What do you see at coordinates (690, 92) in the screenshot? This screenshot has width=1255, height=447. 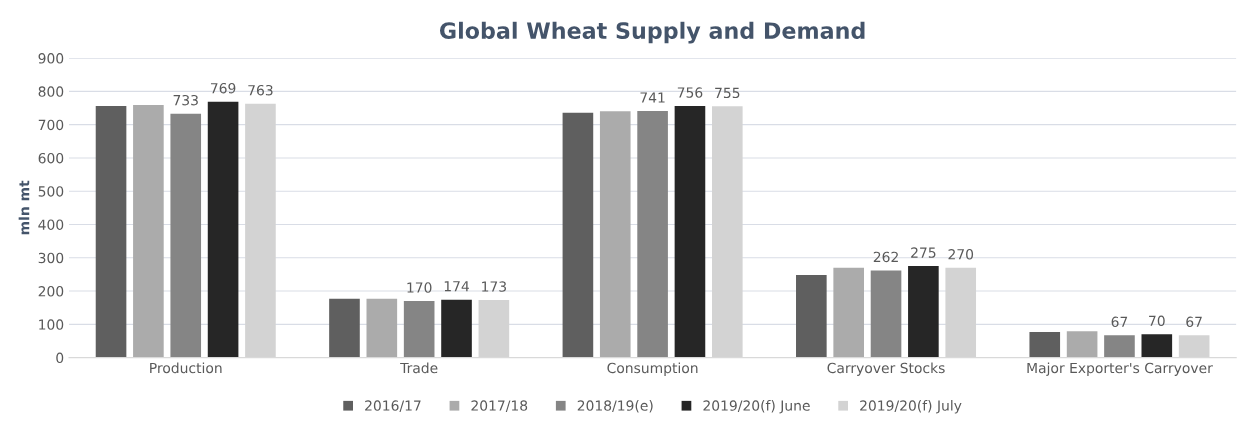 I see `data-label: 756` at bounding box center [690, 92].